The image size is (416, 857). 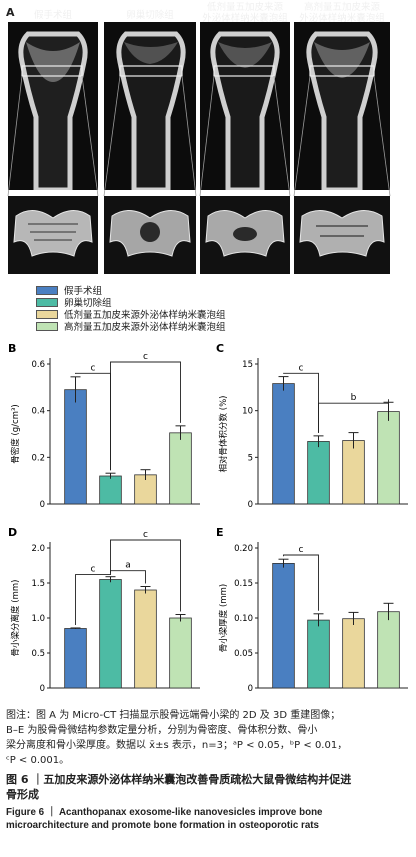 What do you see at coordinates (245, 18) in the screenshot?
I see `title-line: 外泌体样纳米囊泡组` at bounding box center [245, 18].